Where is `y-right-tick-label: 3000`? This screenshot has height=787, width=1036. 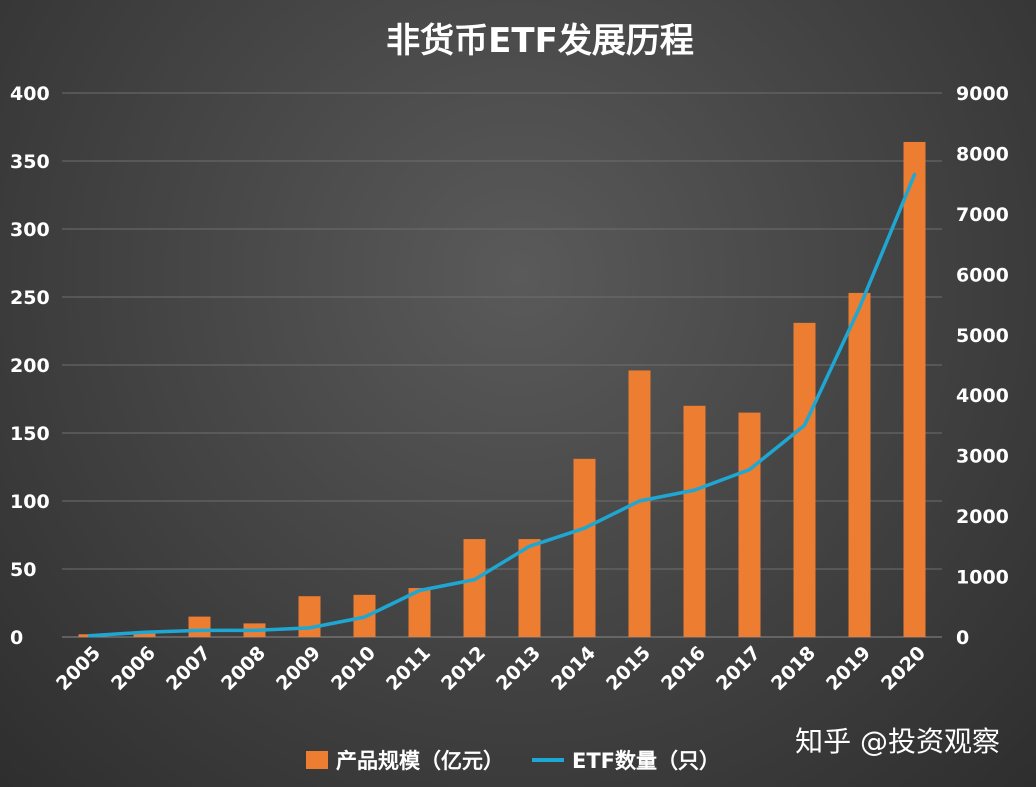
y-right-tick-label: 3000 is located at coordinates (982, 457).